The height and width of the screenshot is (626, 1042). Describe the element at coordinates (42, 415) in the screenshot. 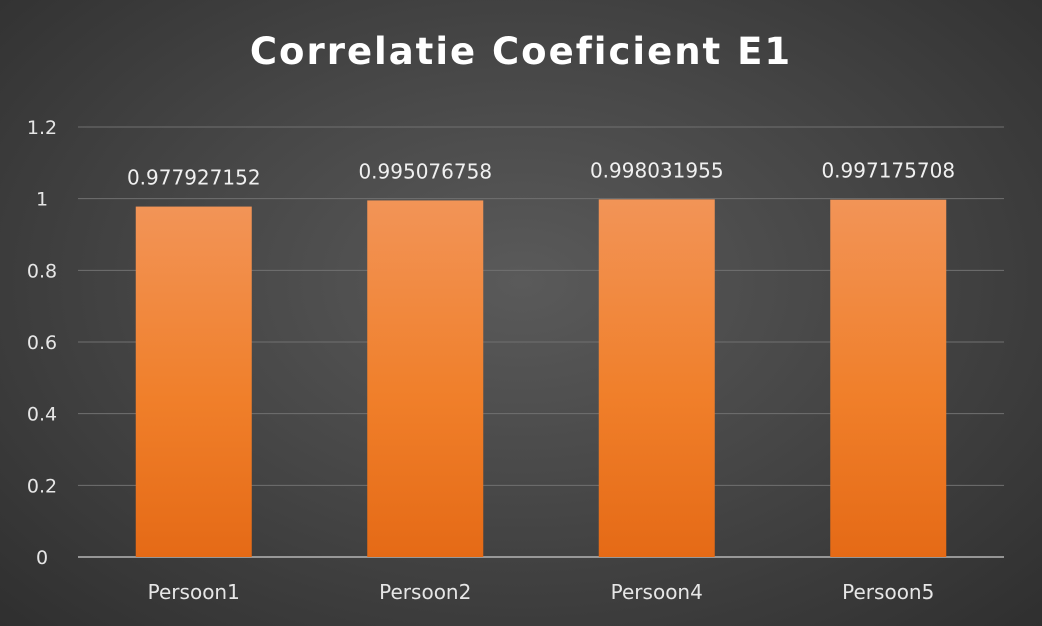

I see `y-tick-label: 0.4` at that location.